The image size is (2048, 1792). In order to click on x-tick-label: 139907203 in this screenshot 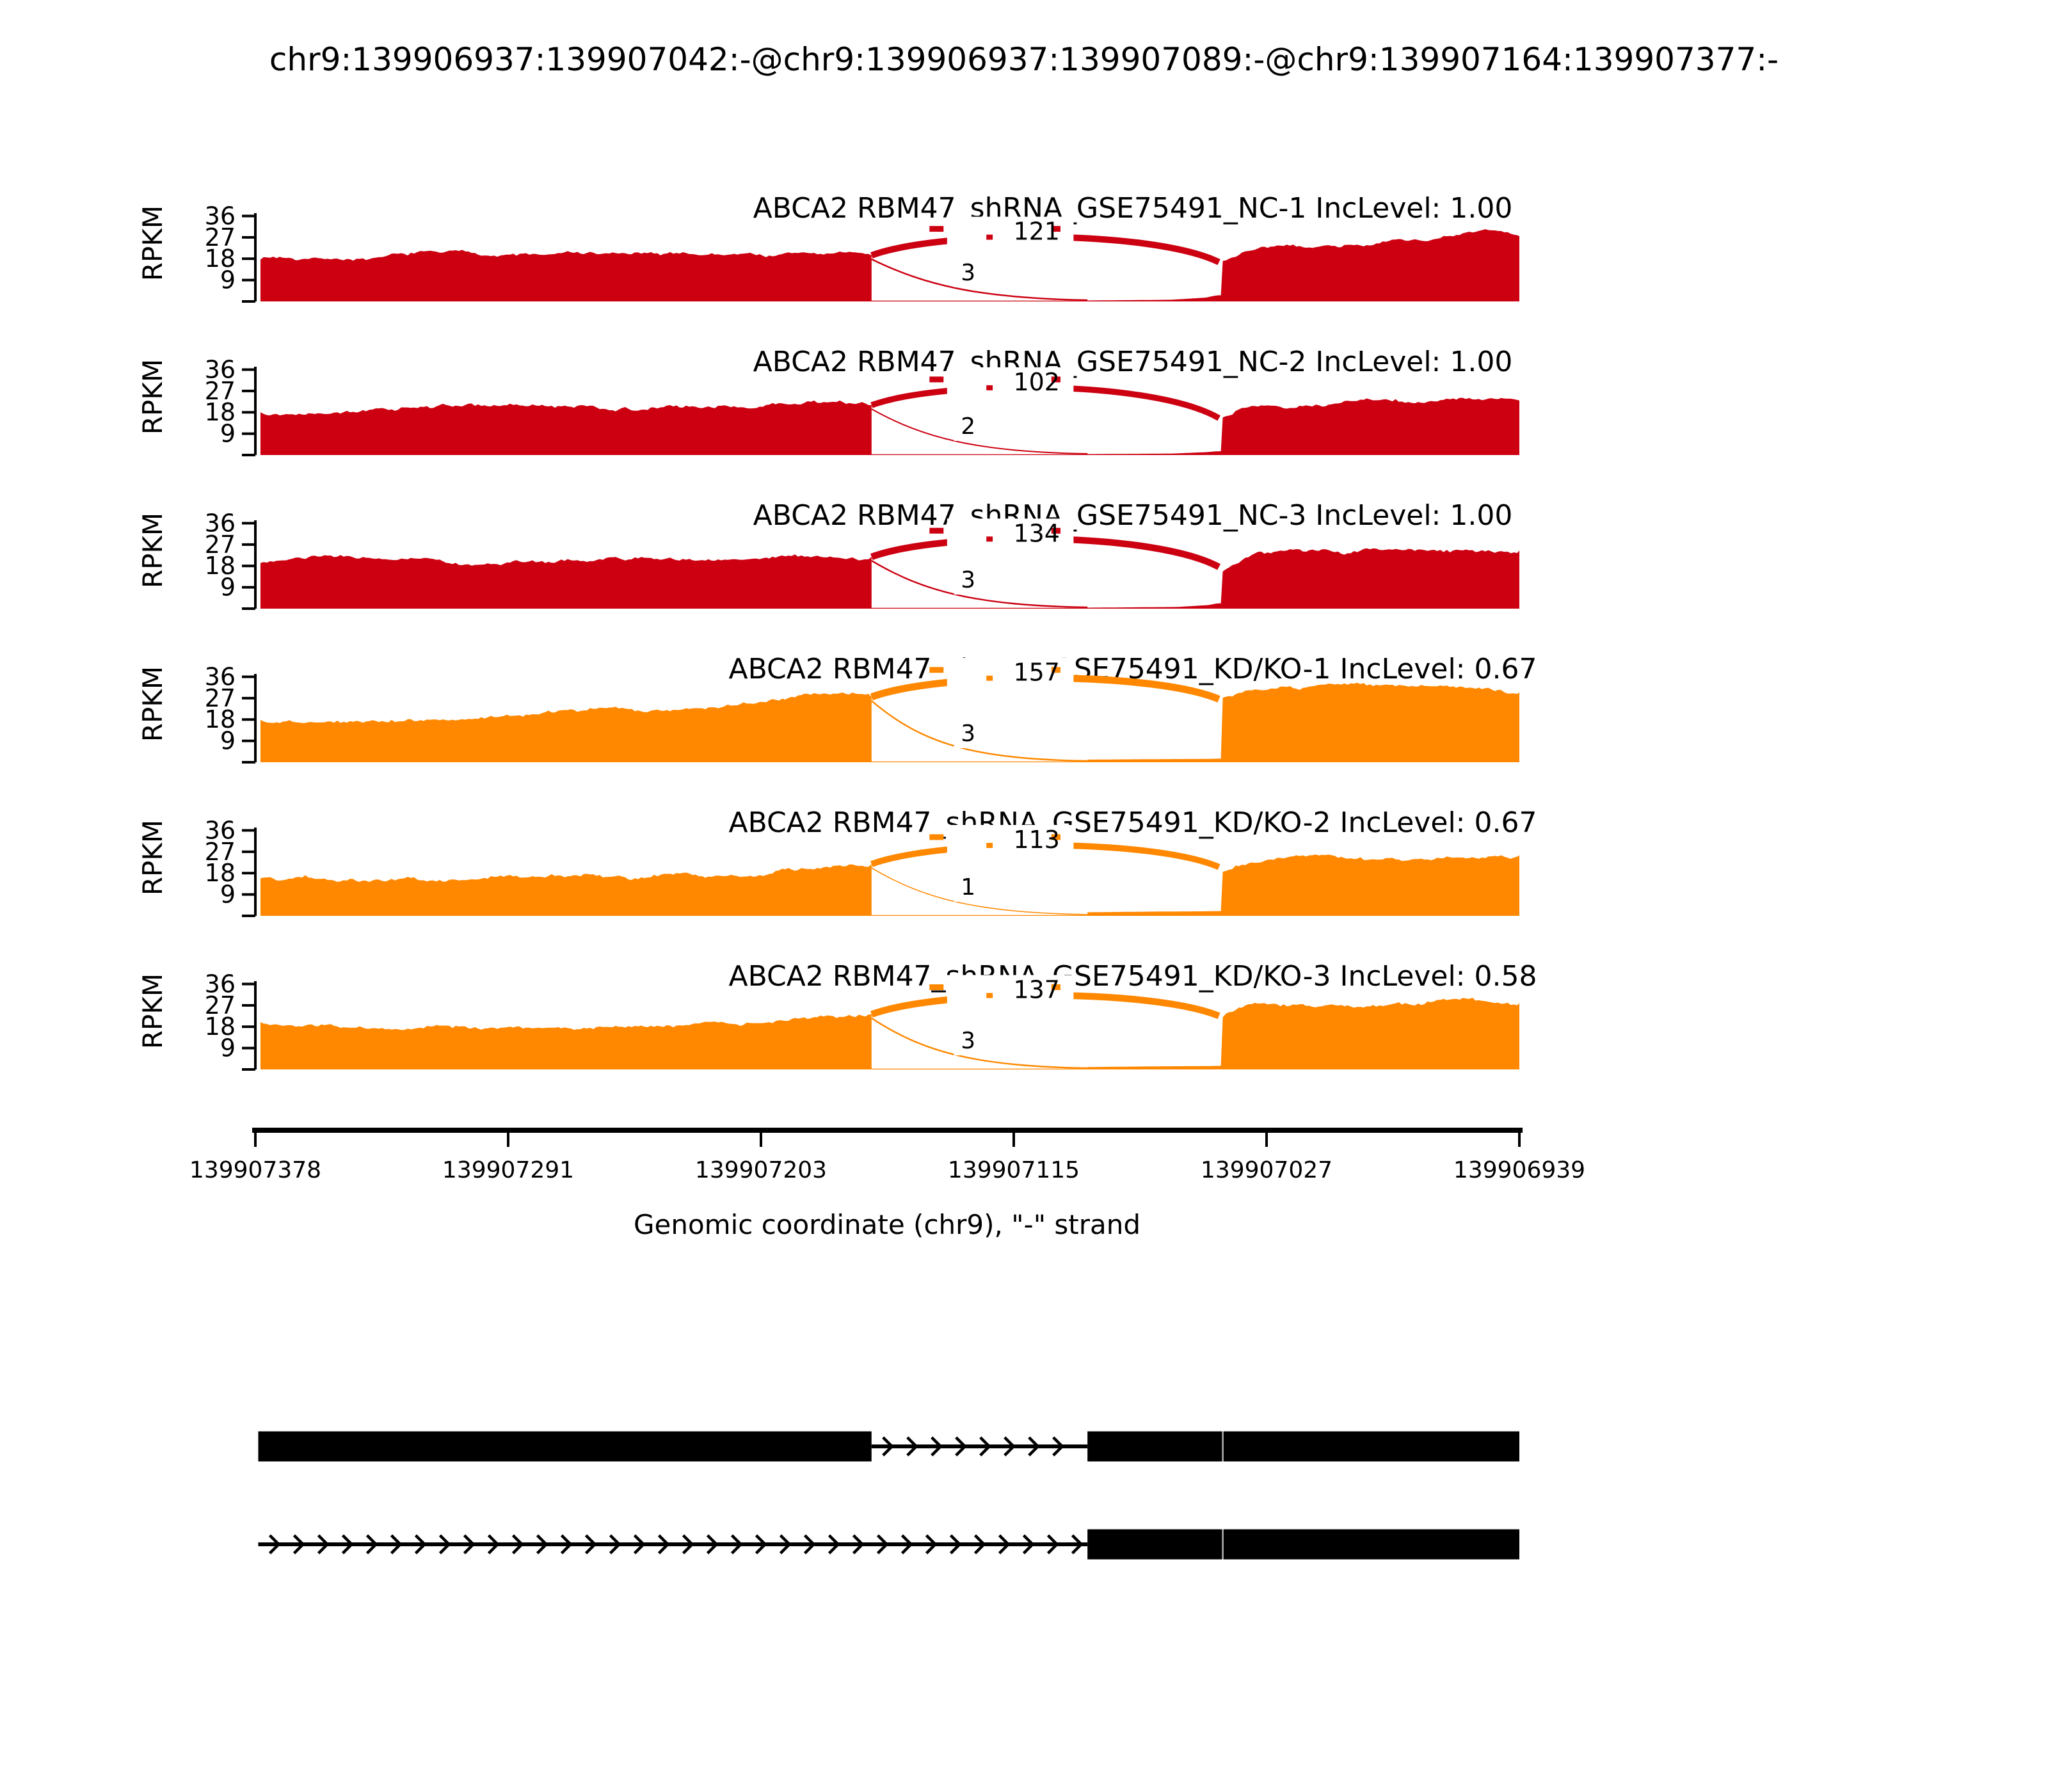, I will do `click(761, 1170)`.